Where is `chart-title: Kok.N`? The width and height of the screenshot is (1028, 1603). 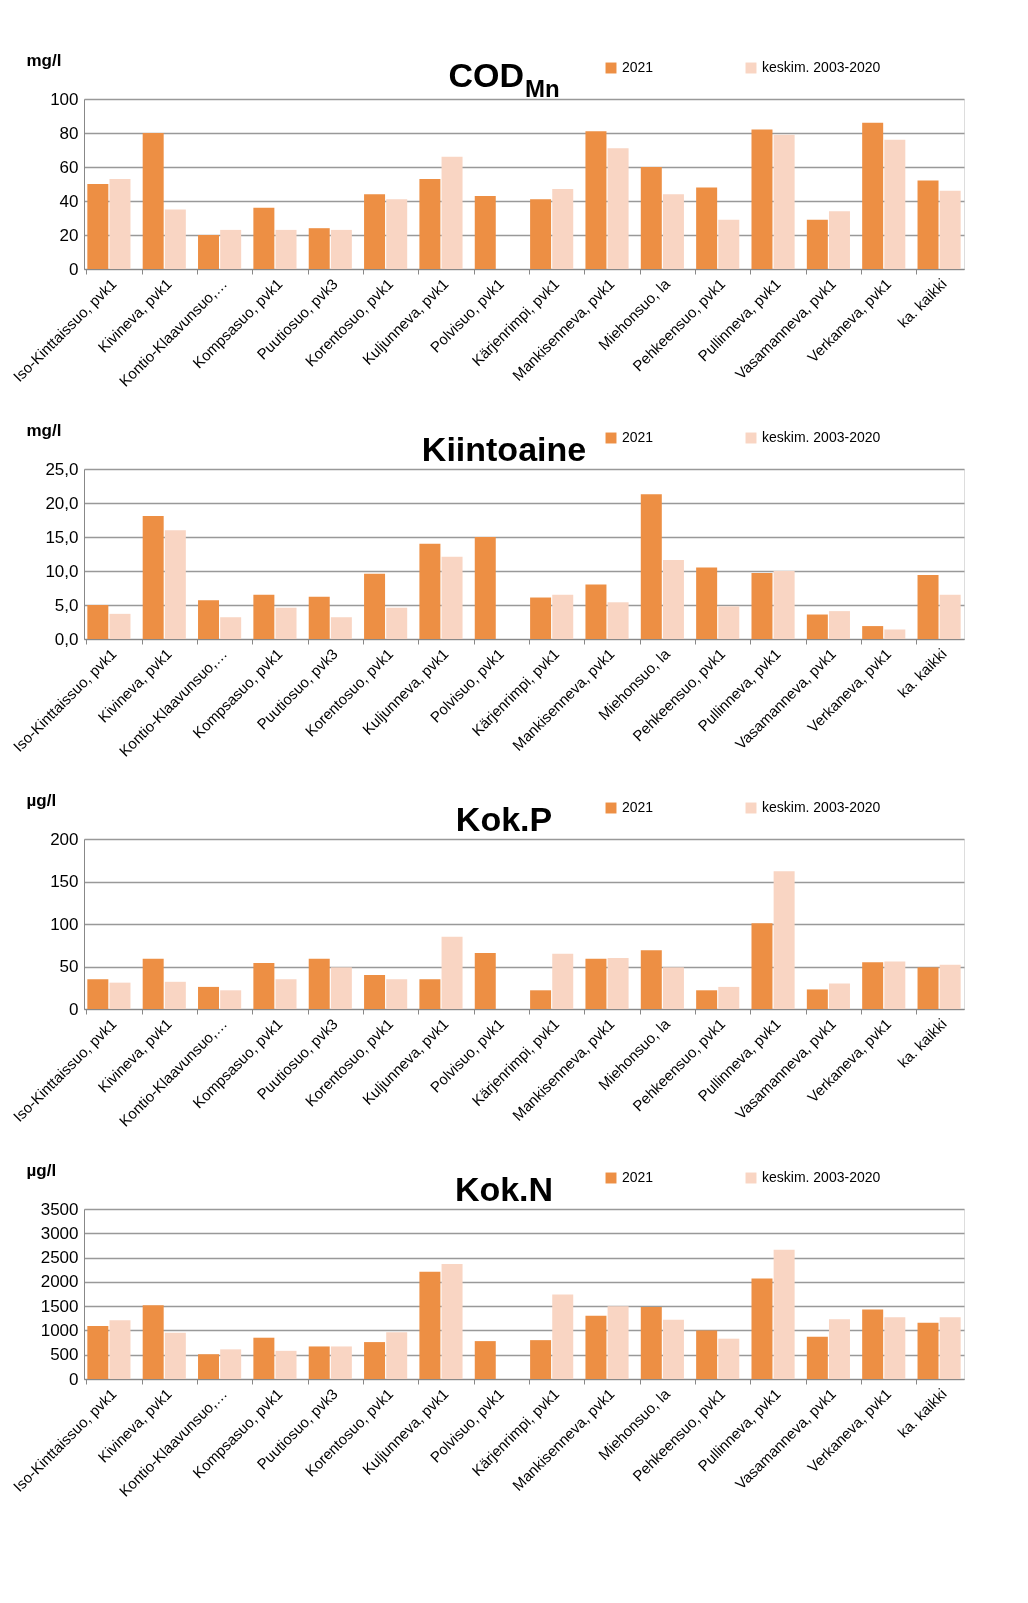
chart-title: Kok.N is located at coordinates (504, 1189).